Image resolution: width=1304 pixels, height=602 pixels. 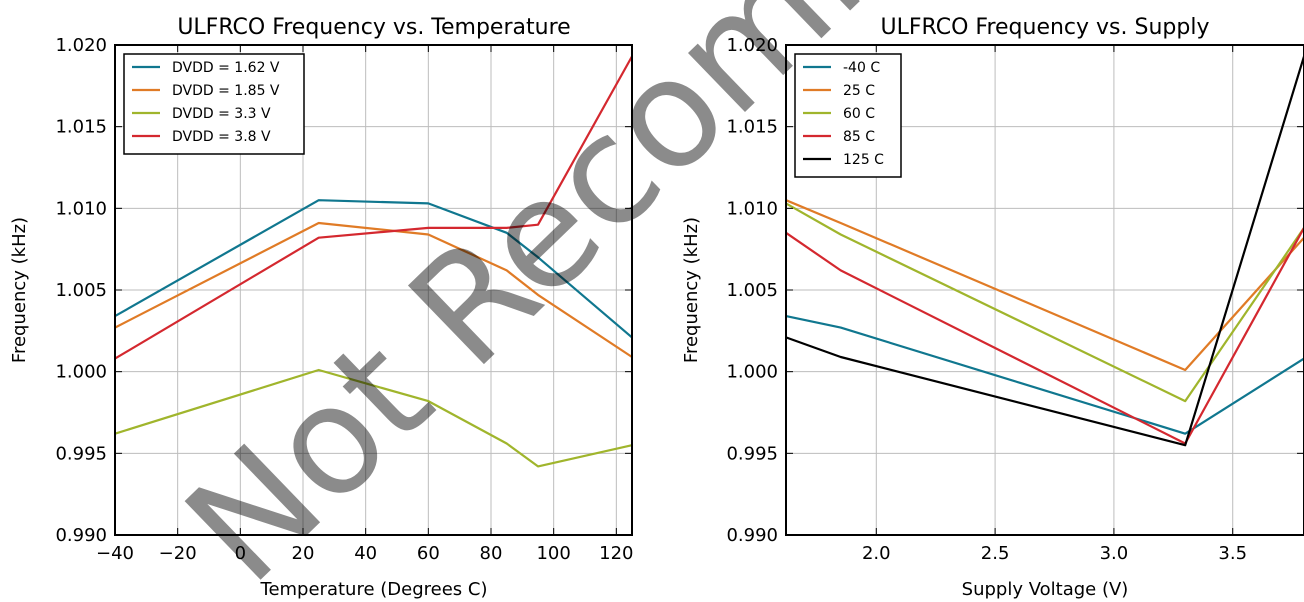 I want to click on x-tick-label: 0, so click(x=240, y=553).